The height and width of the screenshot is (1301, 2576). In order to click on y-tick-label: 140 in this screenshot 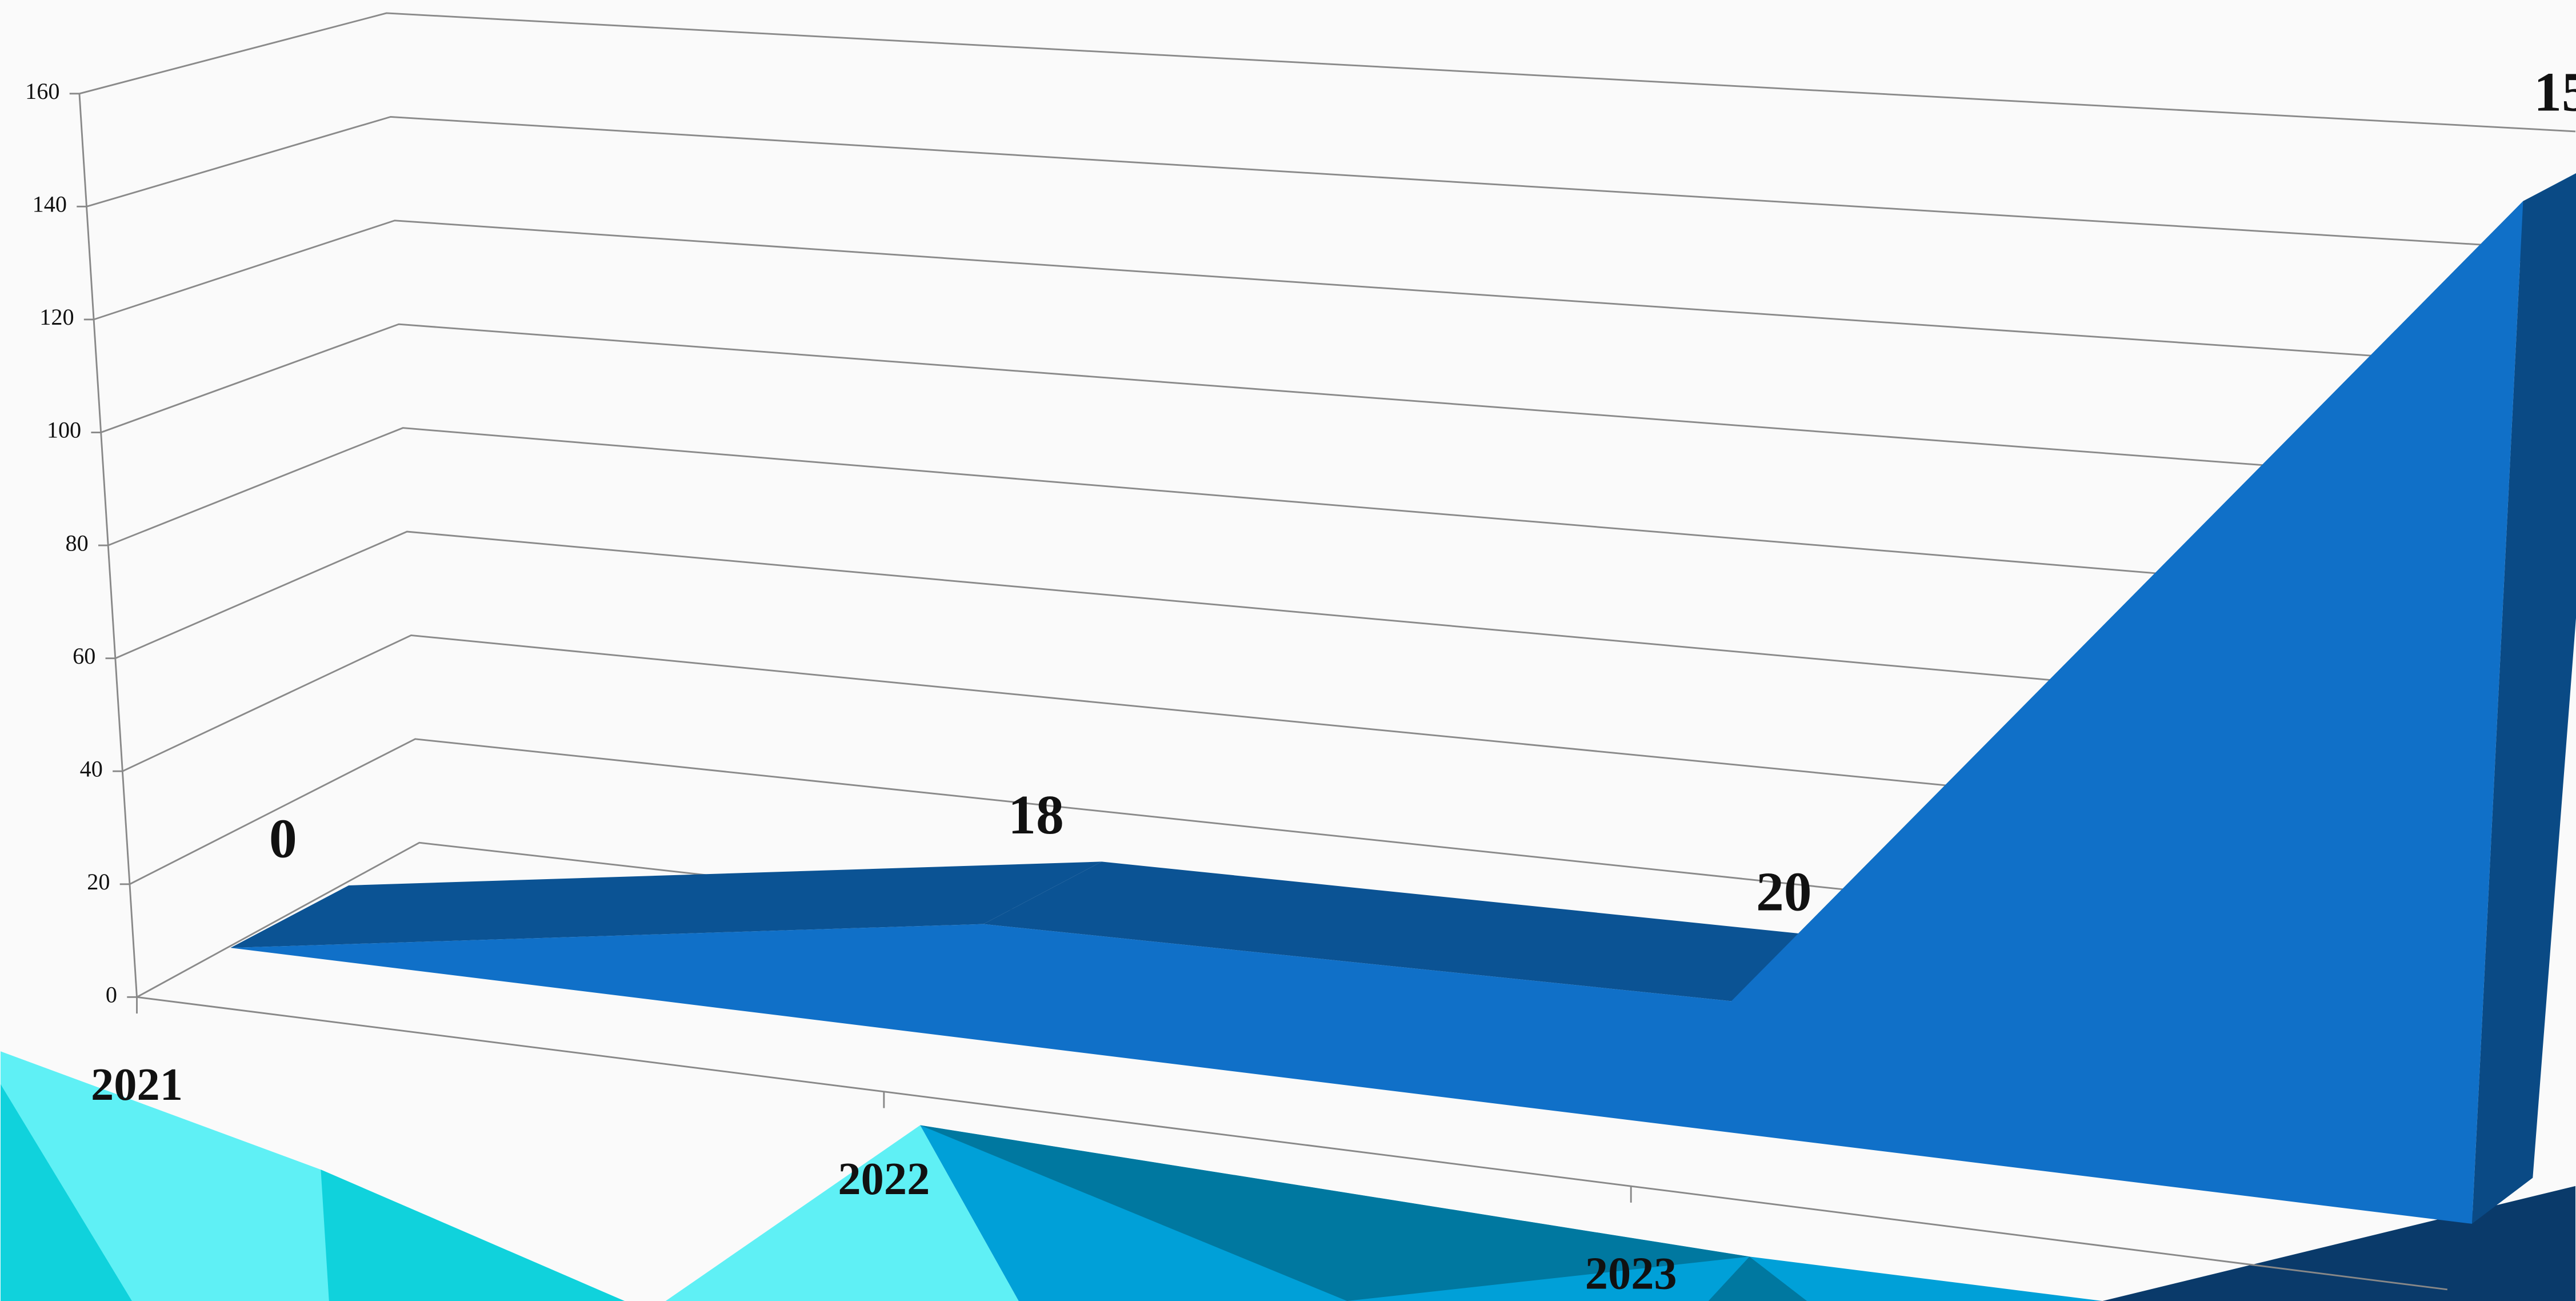, I will do `click(50, 204)`.